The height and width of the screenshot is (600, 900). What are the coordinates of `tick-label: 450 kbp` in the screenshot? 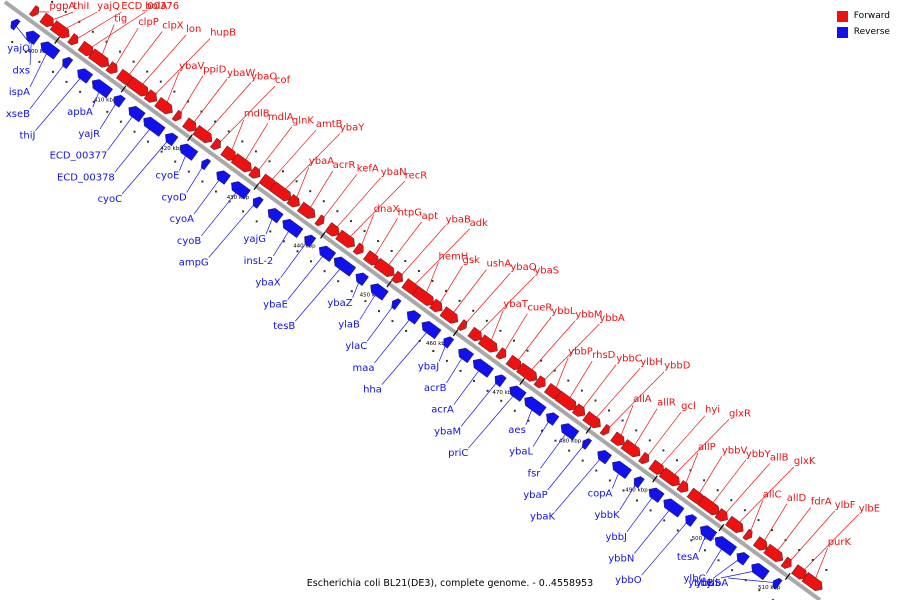 It's located at (371, 295).